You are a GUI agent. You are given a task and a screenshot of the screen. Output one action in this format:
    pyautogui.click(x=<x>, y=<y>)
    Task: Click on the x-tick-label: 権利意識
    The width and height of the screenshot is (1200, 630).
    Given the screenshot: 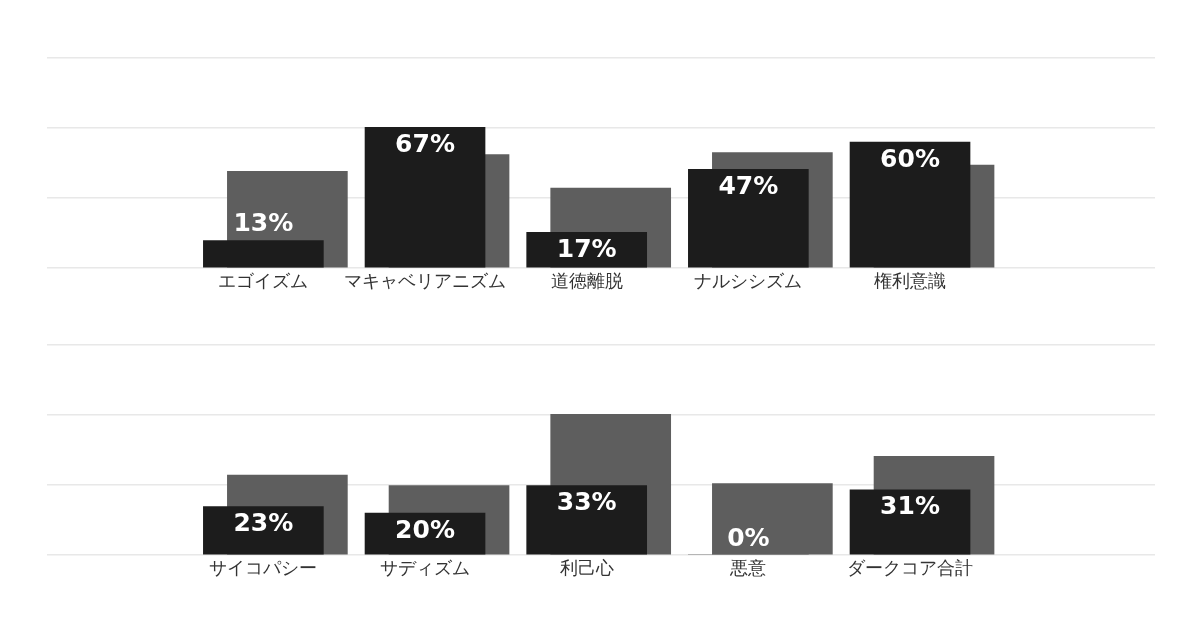 What is the action you would take?
    pyautogui.click(x=910, y=281)
    